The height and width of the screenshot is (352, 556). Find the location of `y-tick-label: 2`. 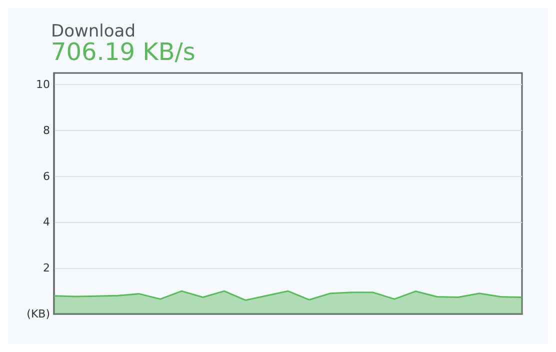

y-tick-label: 2 is located at coordinates (46, 268).